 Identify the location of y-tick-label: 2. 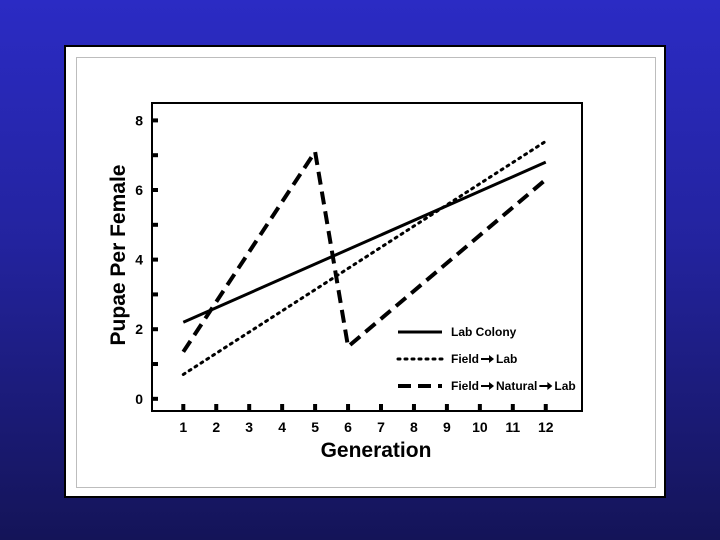
(139, 329).